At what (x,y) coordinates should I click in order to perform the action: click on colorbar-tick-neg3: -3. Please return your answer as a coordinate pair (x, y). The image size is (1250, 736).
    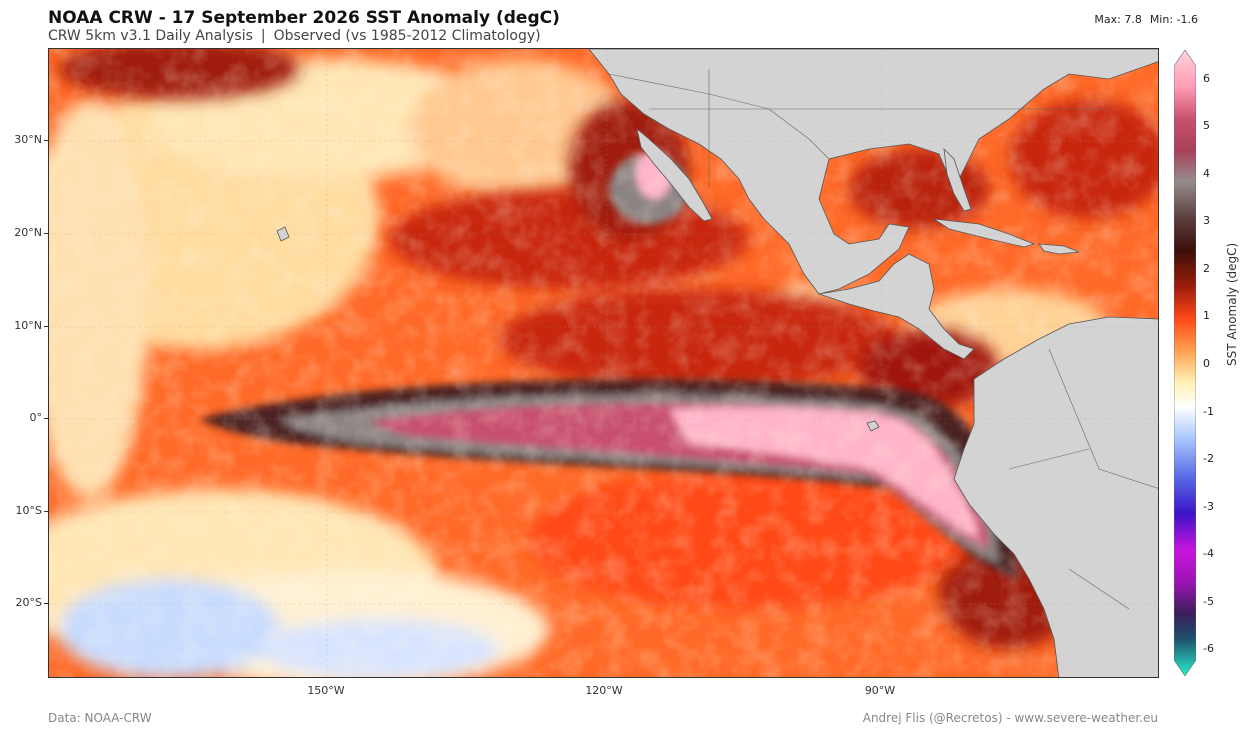
    Looking at the image, I should click on (1208, 506).